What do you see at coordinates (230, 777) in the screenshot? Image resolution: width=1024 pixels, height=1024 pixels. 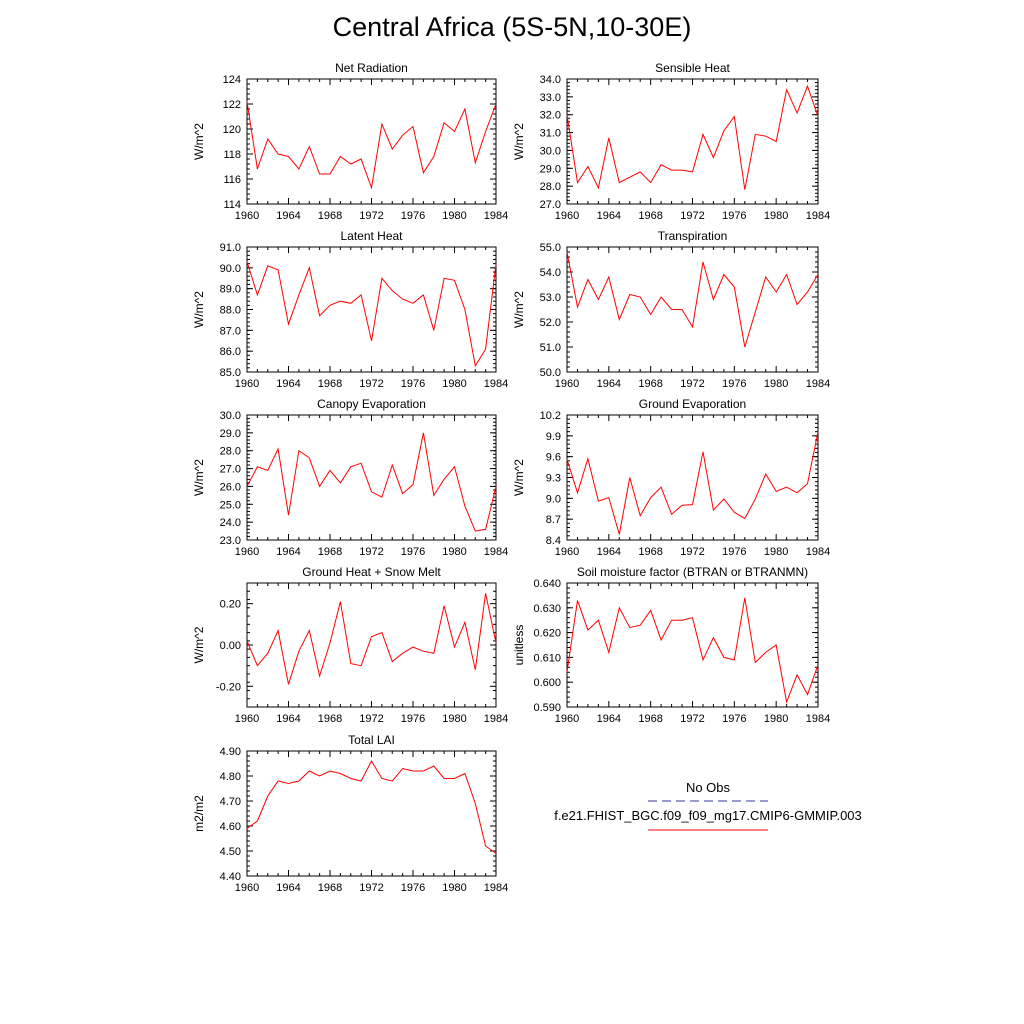 I see `y-tick-label: 4.80` at bounding box center [230, 777].